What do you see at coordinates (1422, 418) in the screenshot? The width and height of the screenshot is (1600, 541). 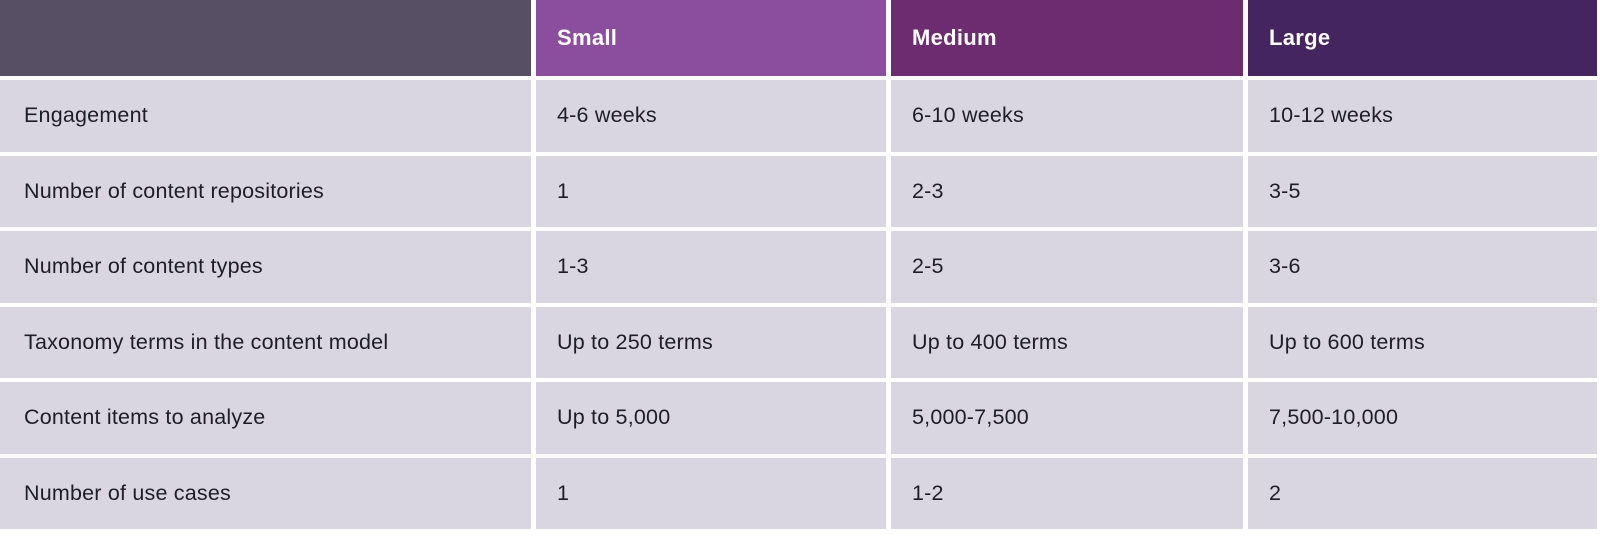 I see `value-content-items-large: 7,500-10,000` at bounding box center [1422, 418].